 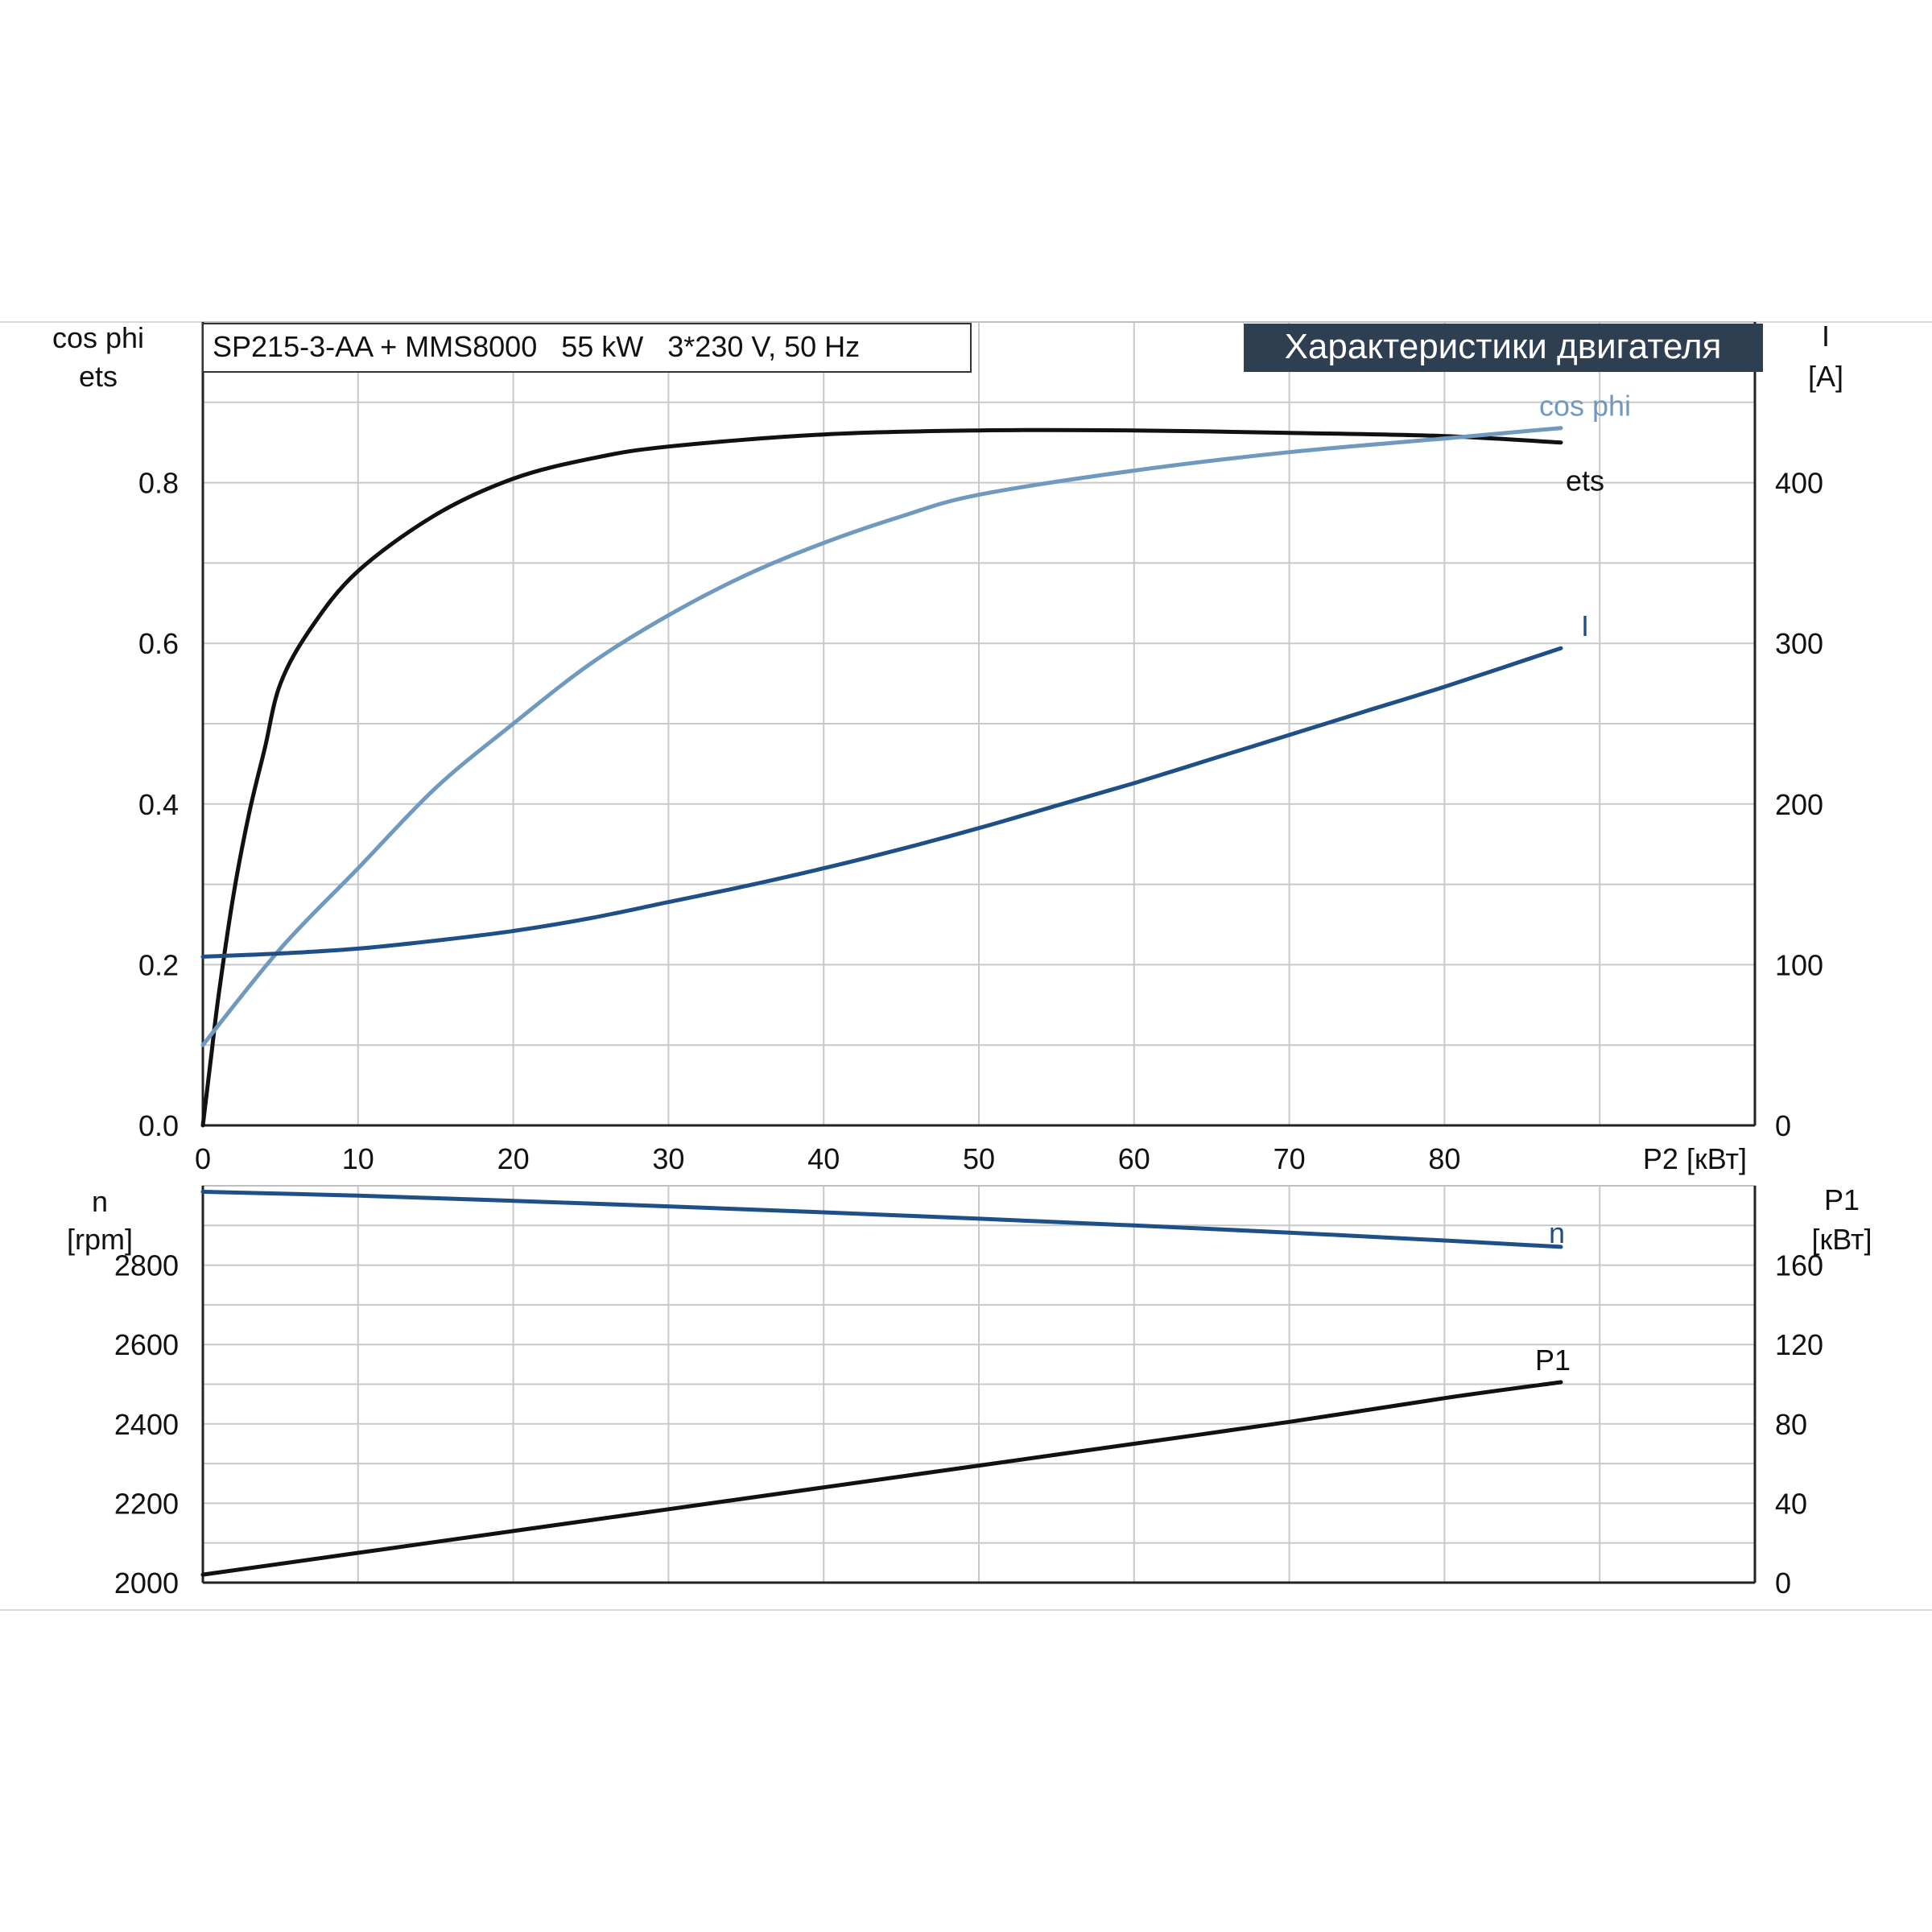 I want to click on info-box, so click(x=587, y=348).